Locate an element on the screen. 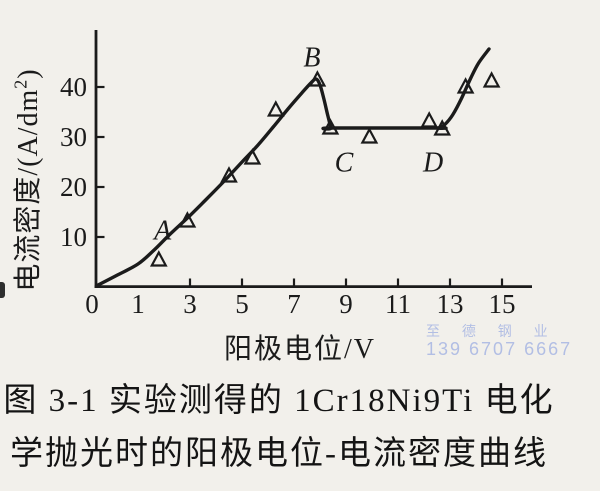 The width and height of the screenshot is (600, 491). x-axis-title: 阳极电位/V is located at coordinates (299, 349).